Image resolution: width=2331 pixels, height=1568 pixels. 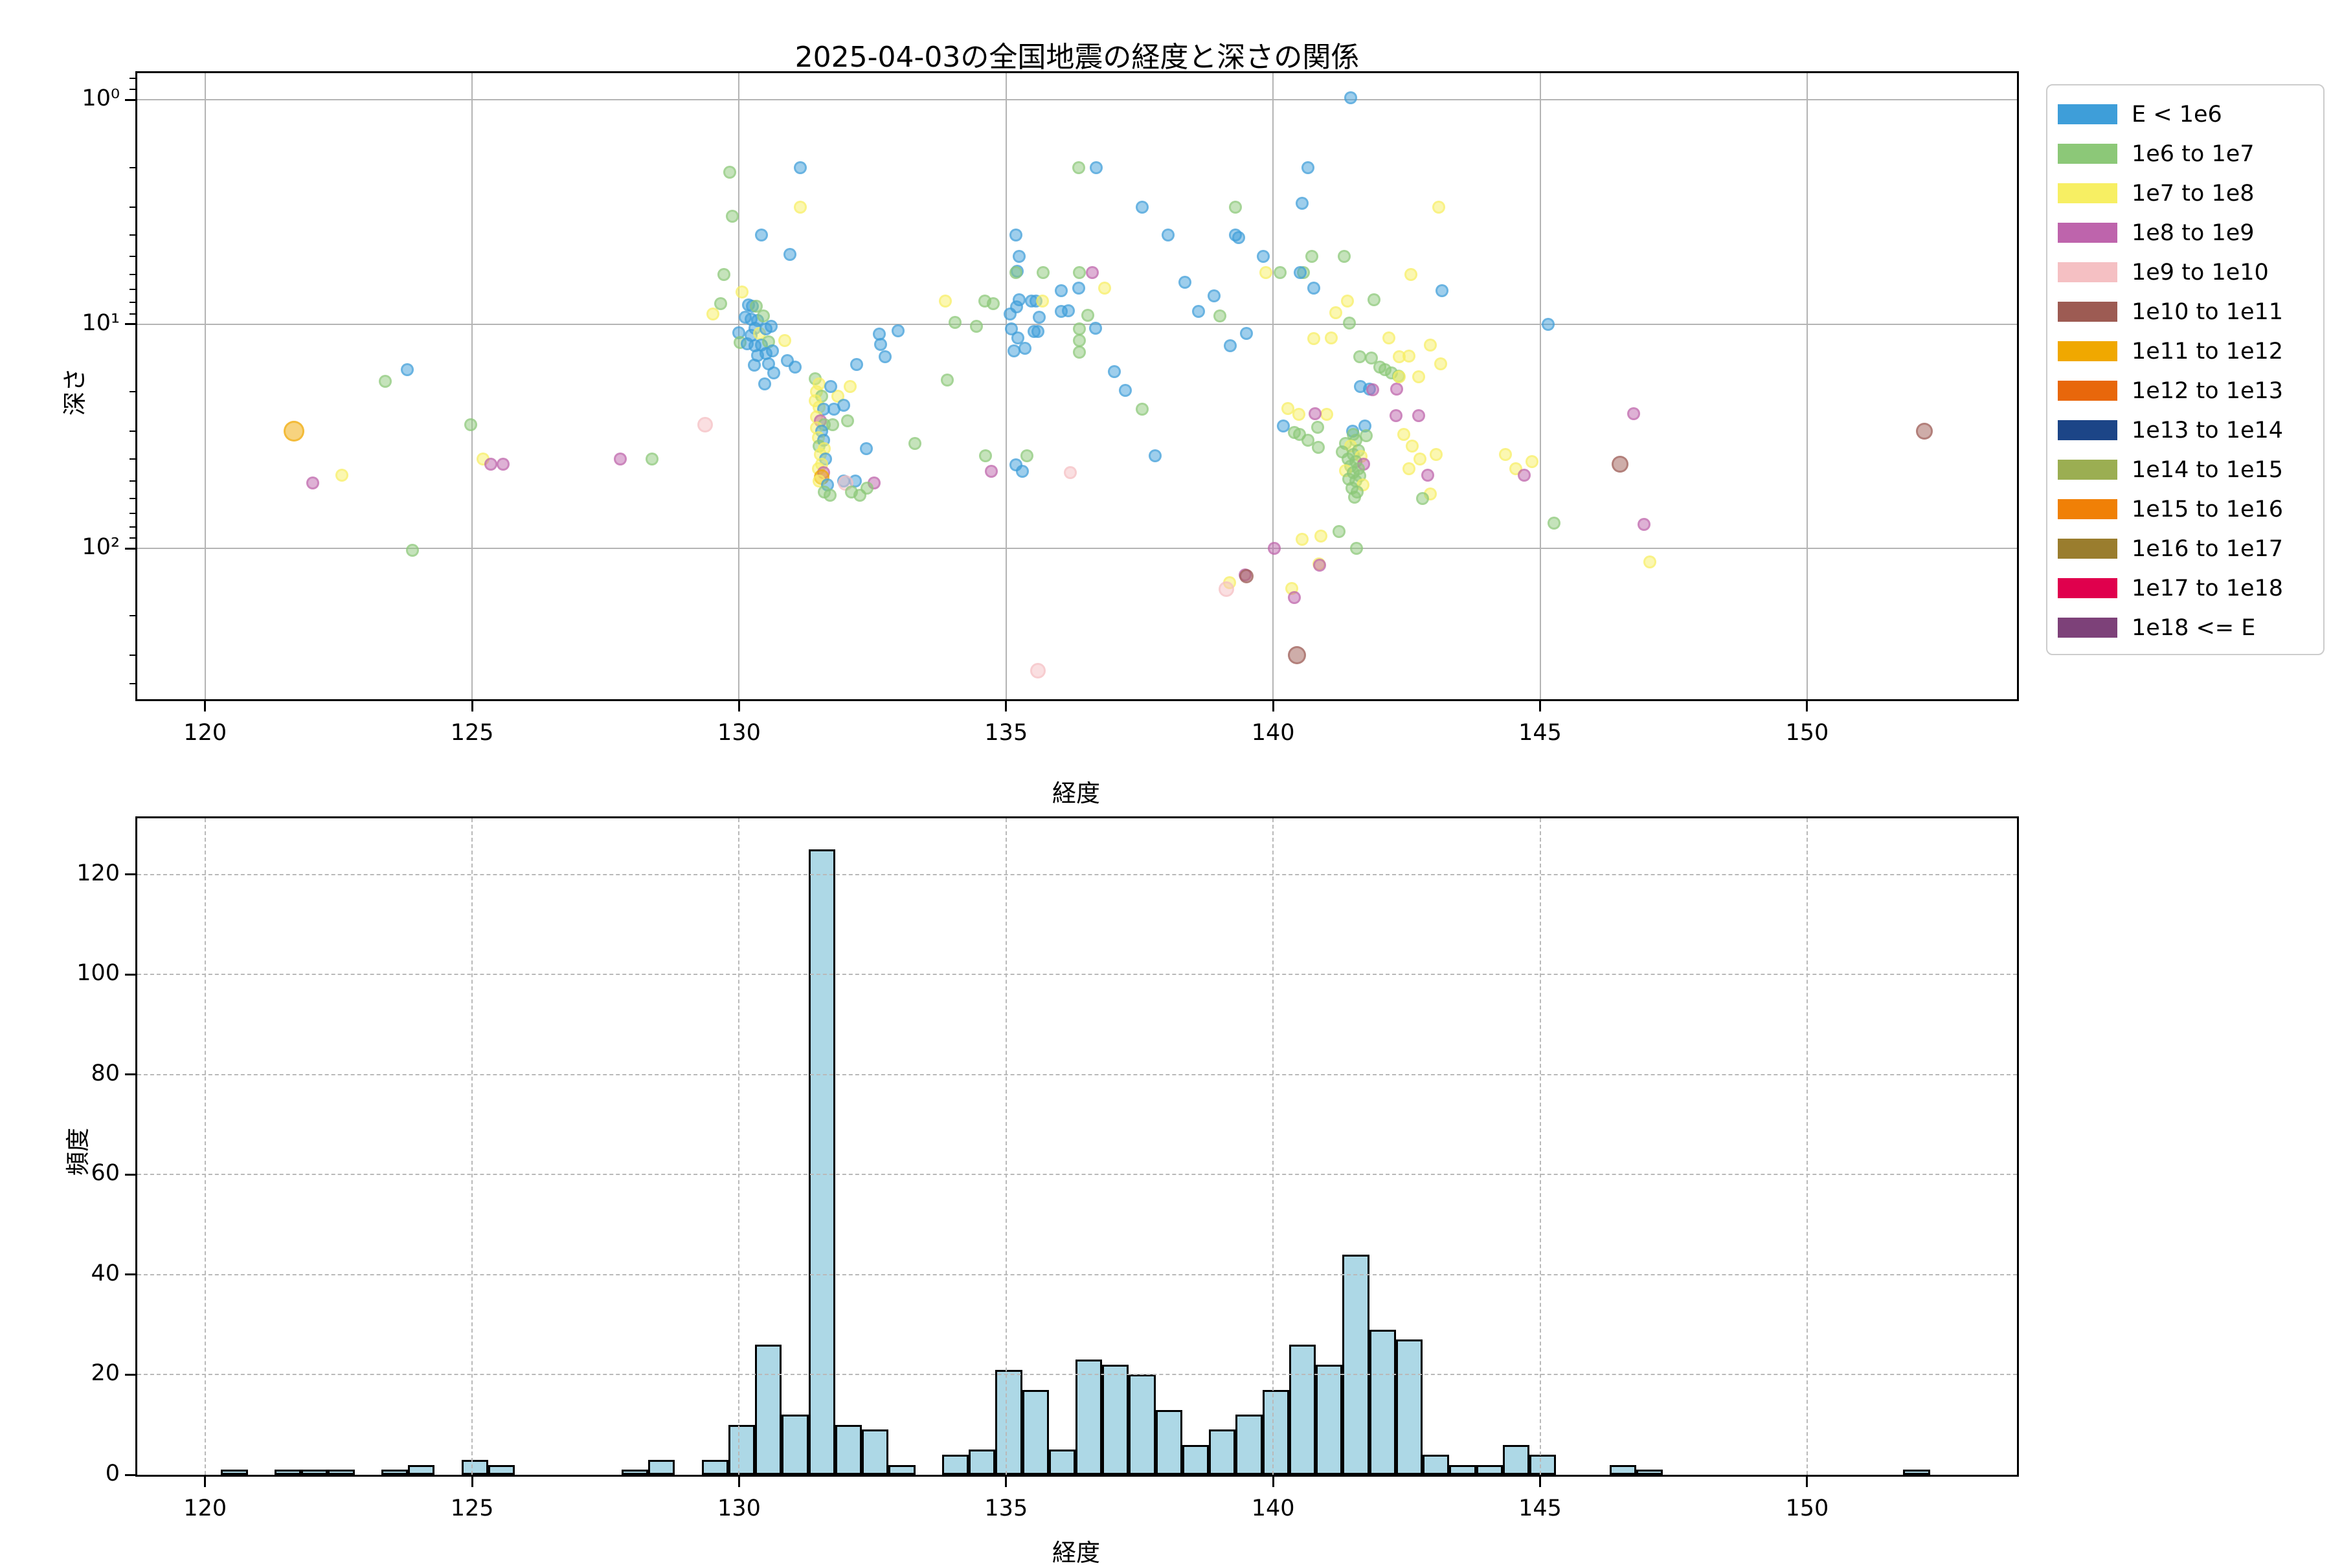 What do you see at coordinates (105, 1173) in the screenshot?
I see `y-tick-label: 60` at bounding box center [105, 1173].